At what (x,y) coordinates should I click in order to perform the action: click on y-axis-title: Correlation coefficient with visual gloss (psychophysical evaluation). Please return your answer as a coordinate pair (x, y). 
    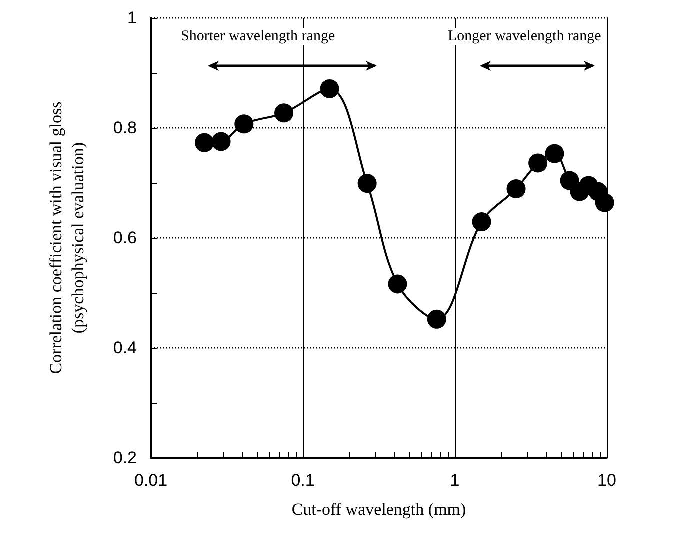
    Looking at the image, I should click on (67, 238).